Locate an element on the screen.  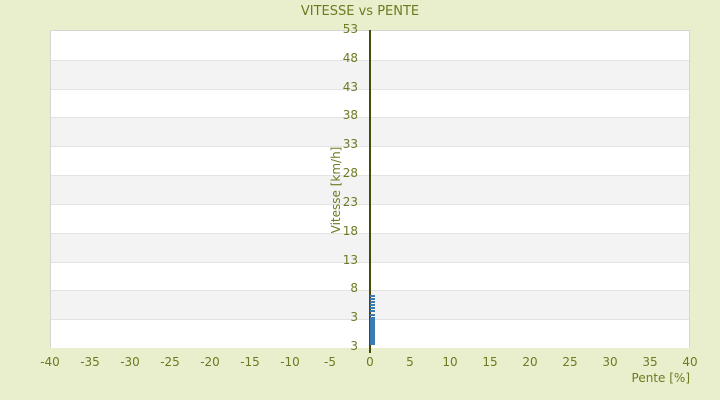
y-tick-label: 38 is located at coordinates (350, 115).